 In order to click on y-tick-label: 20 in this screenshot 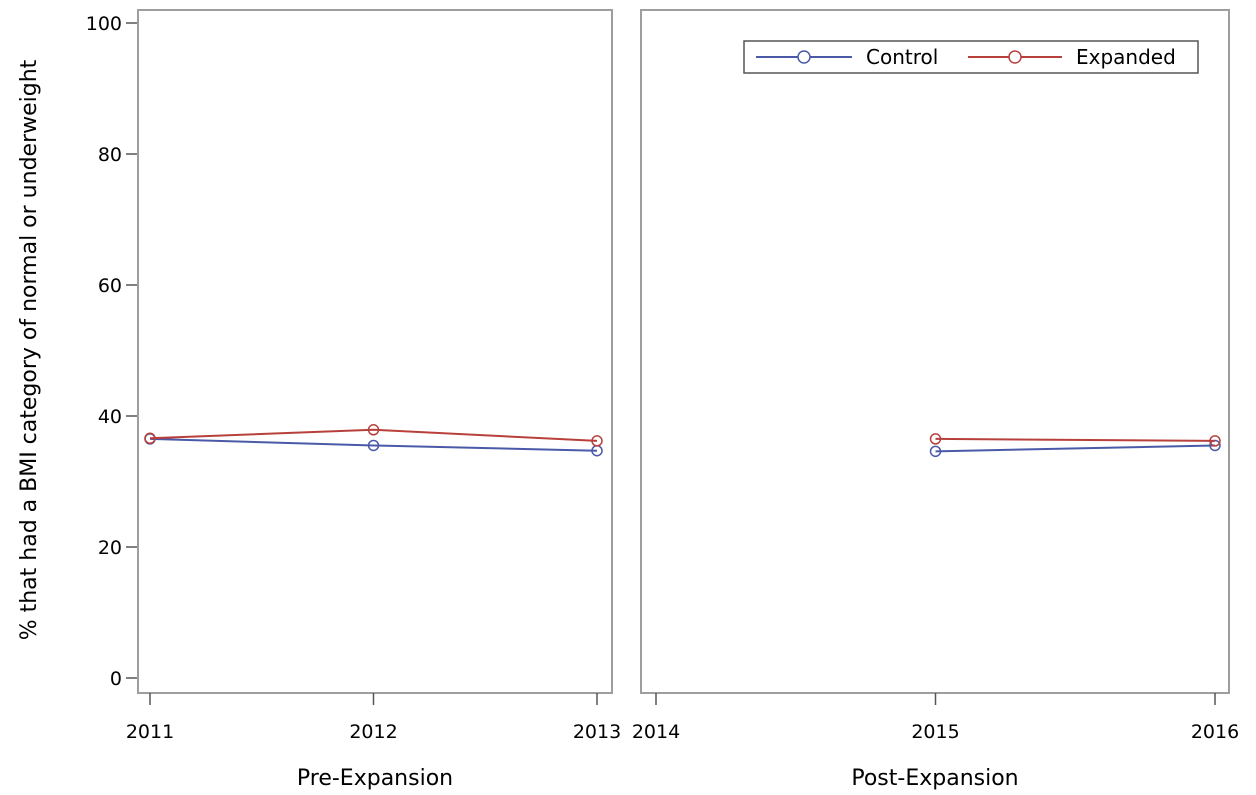, I will do `click(110, 548)`.